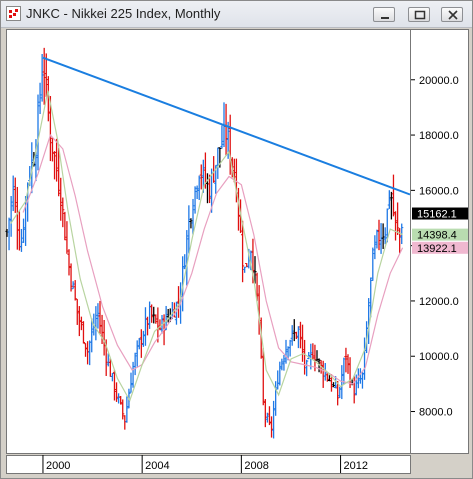  Describe the element at coordinates (437, 215) in the screenshot. I see `last-price-label: 15162.1` at that location.